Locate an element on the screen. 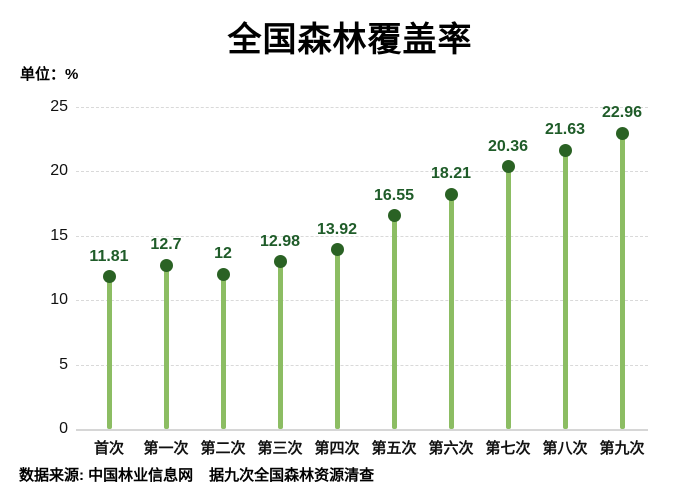 The image size is (700, 500). x-axis-tick-label: 第二次 is located at coordinates (223, 448).